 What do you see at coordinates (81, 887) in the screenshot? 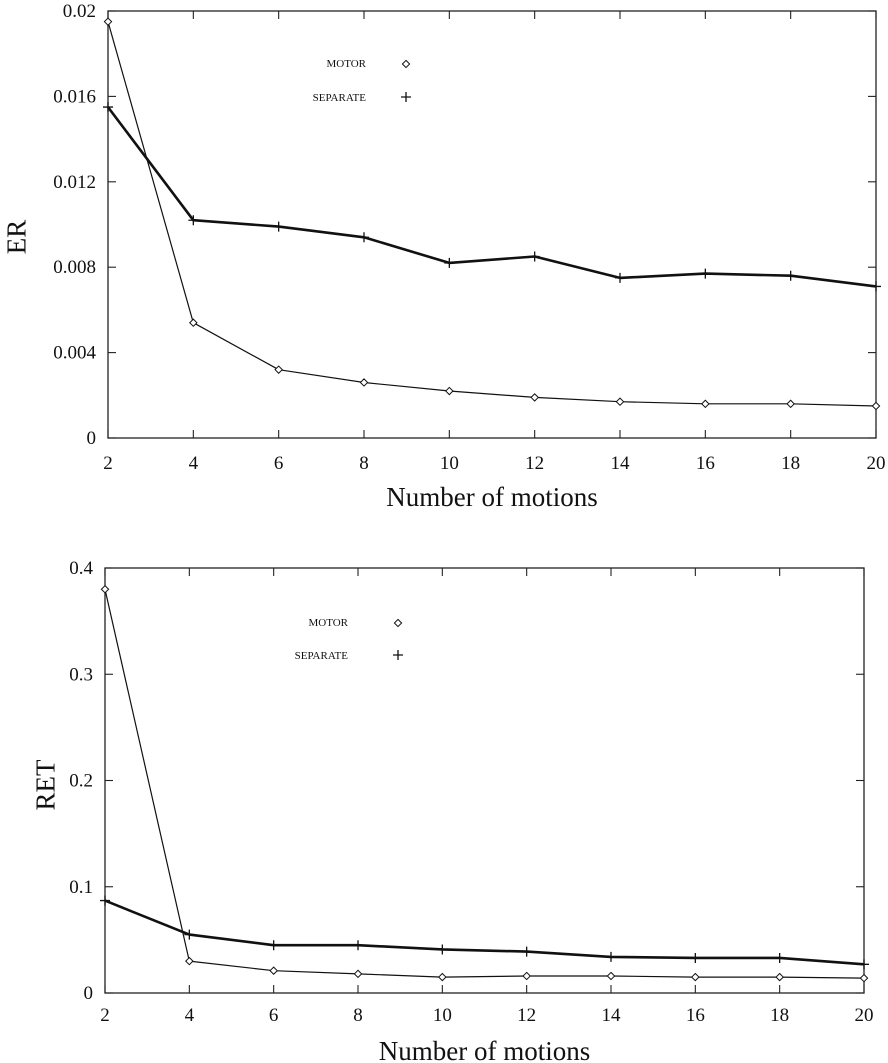
I see `y-tick-label: 0.1` at bounding box center [81, 887].